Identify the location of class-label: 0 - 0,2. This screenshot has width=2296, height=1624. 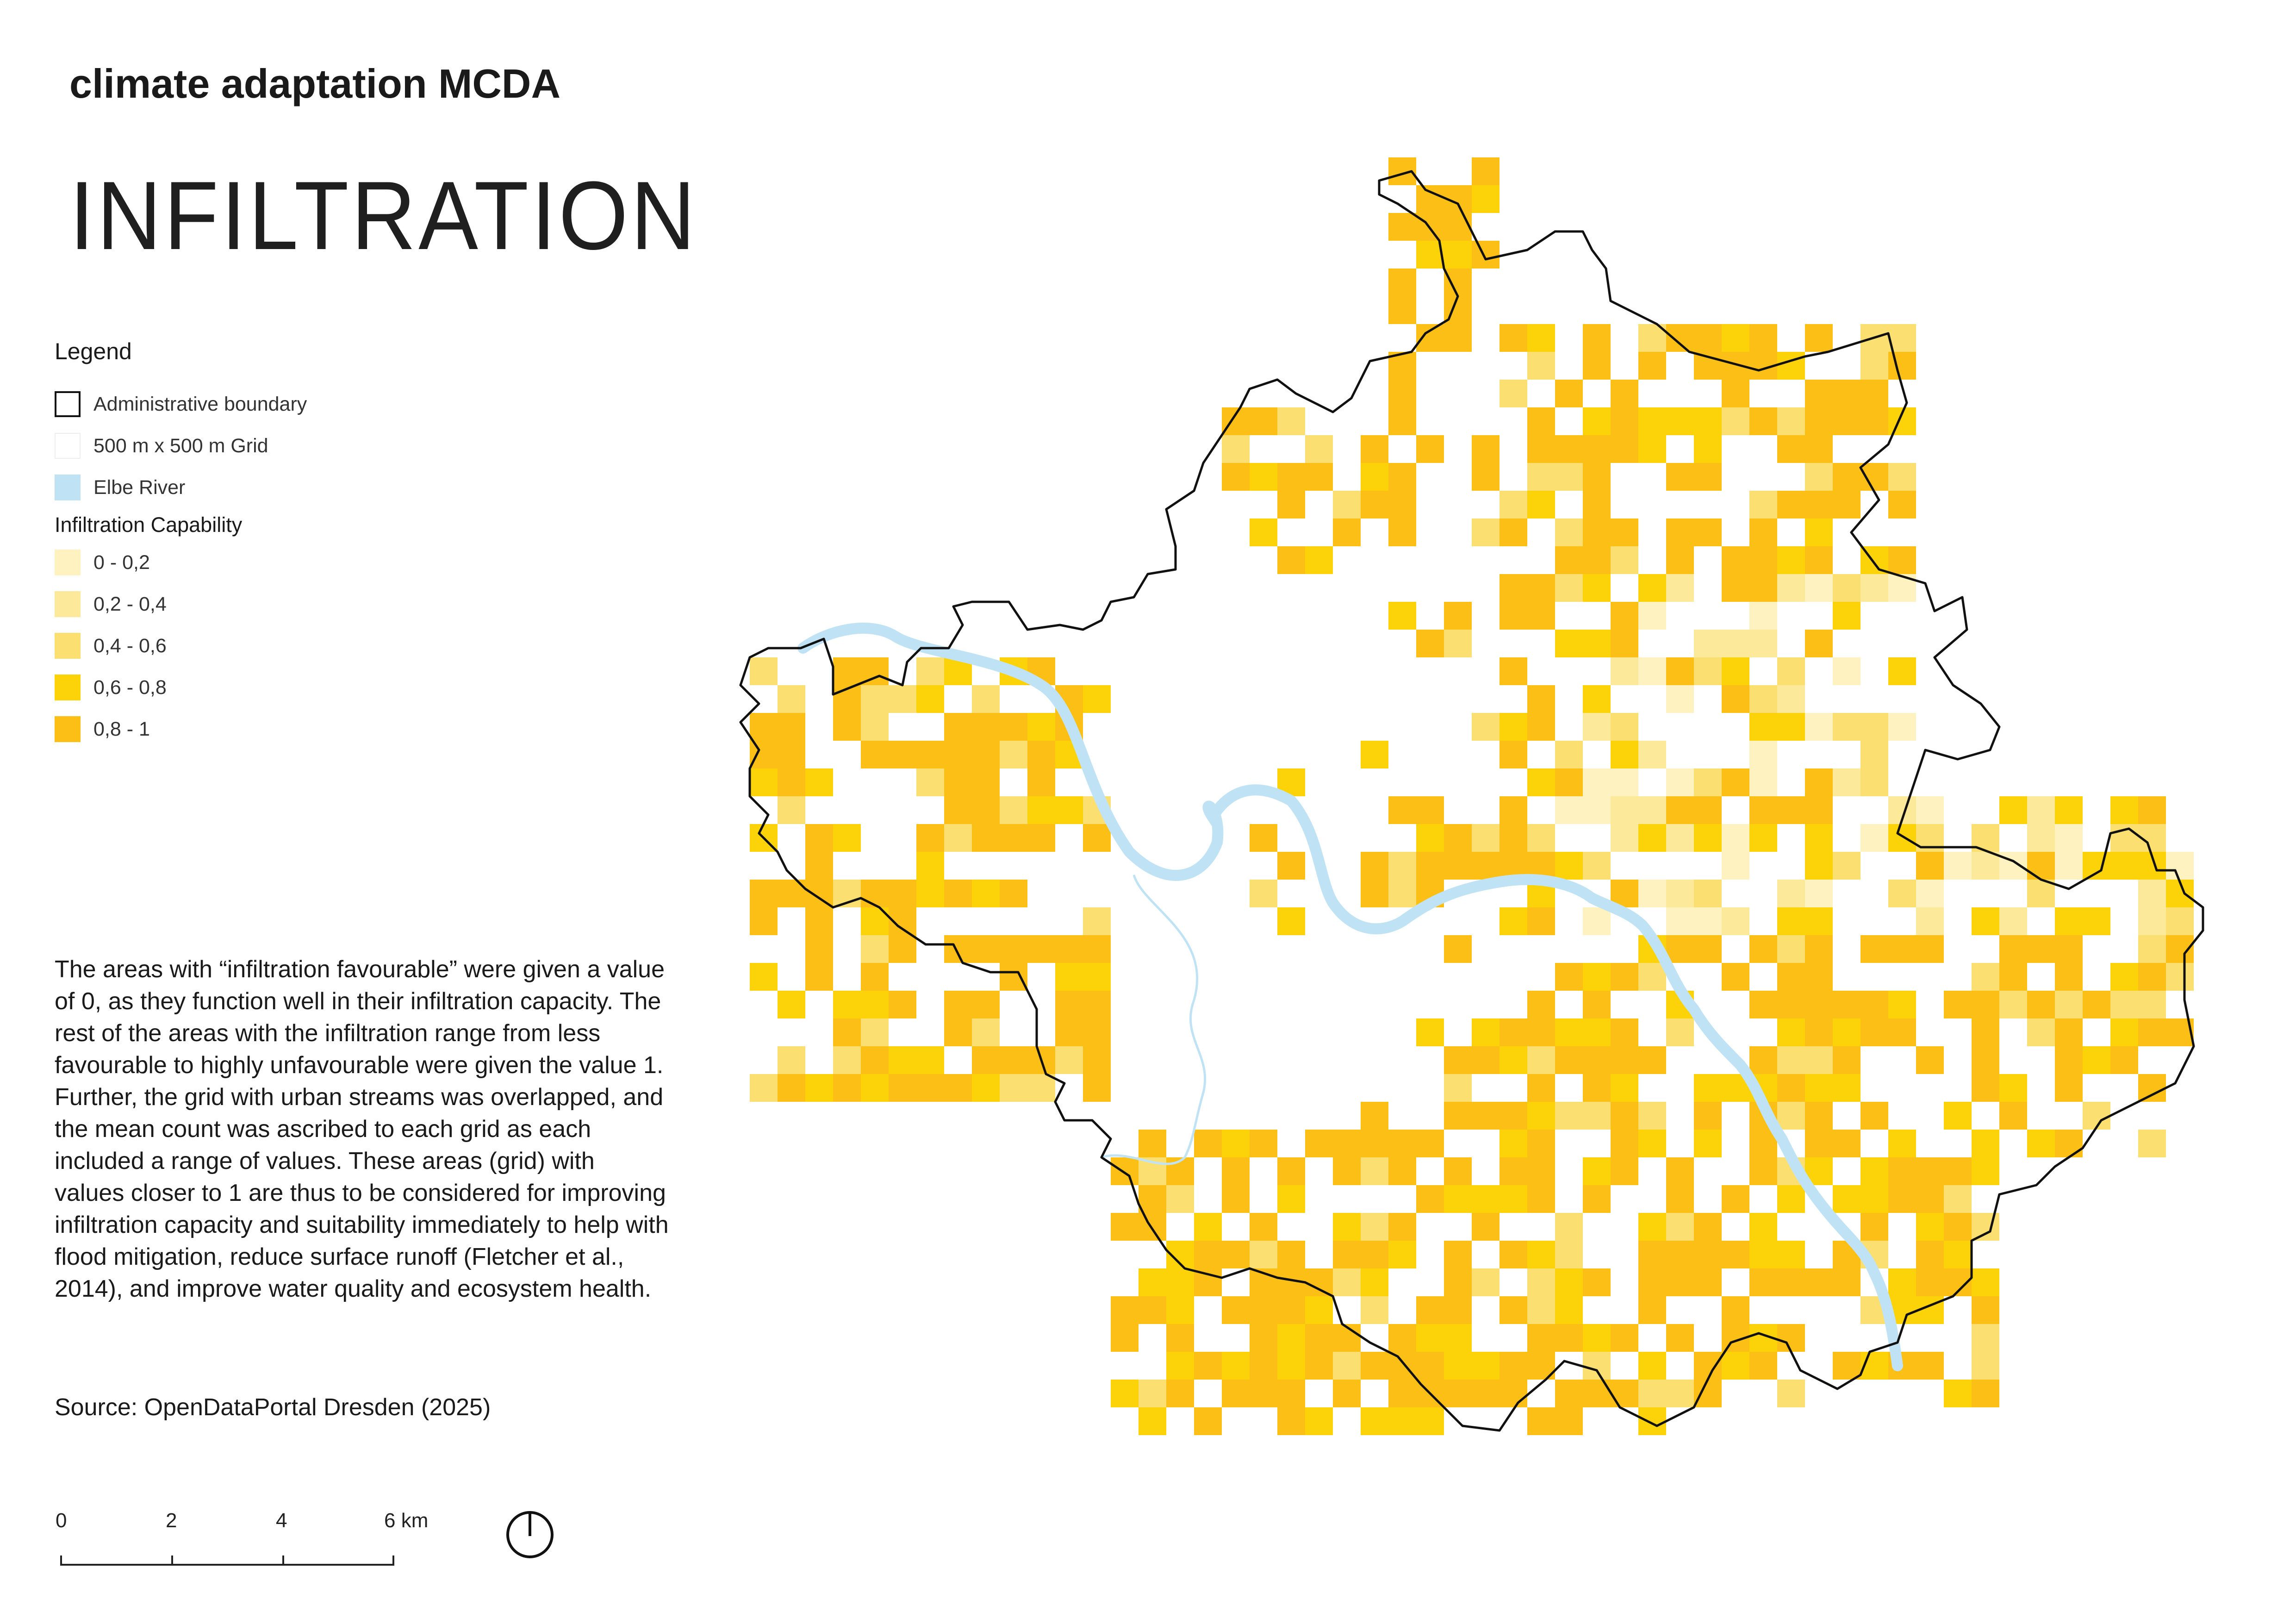
(122, 562).